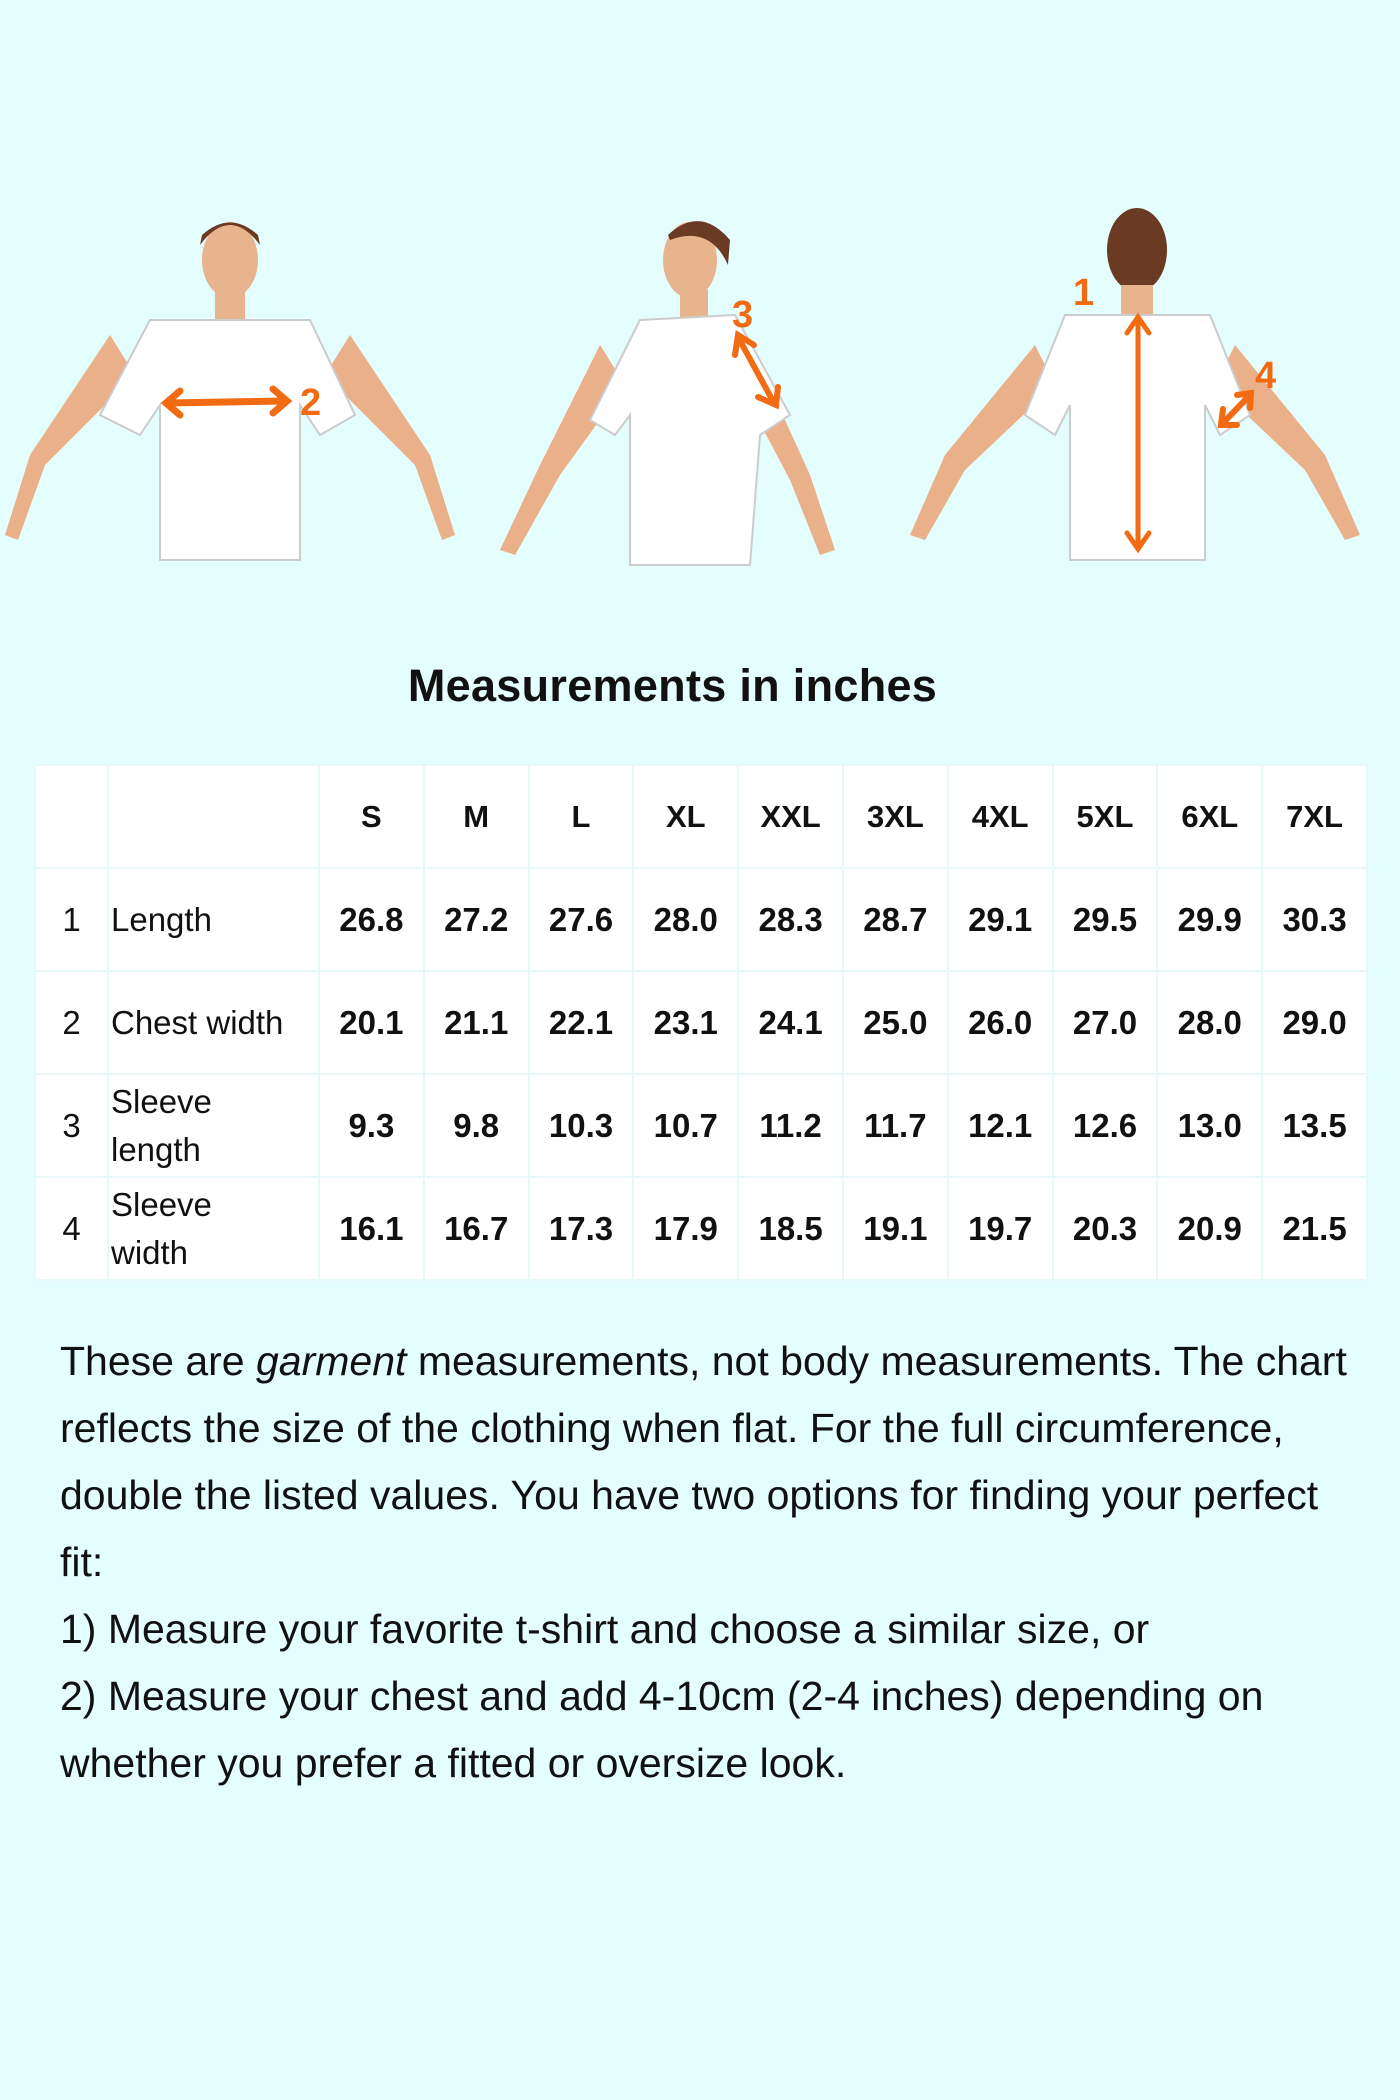  Describe the element at coordinates (371, 1228) in the screenshot. I see `value-cell: 16.1` at that location.